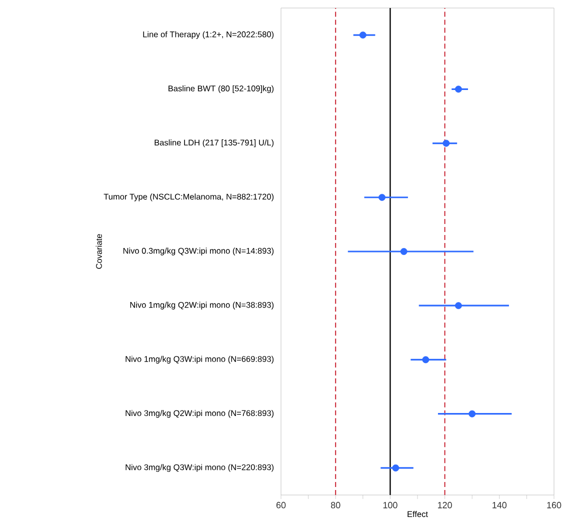 Image resolution: width=563 pixels, height=525 pixels. Describe the element at coordinates (335, 505) in the screenshot. I see `x-tick-label: 80` at that location.